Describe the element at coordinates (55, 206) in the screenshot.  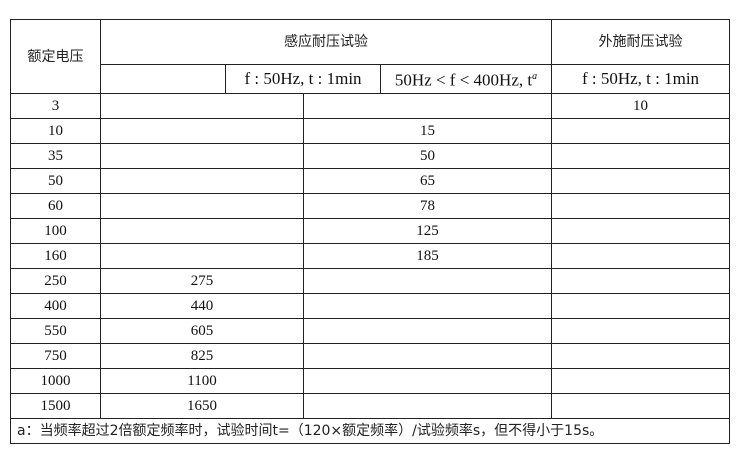
I see `voltage-cell: 60` at that location.